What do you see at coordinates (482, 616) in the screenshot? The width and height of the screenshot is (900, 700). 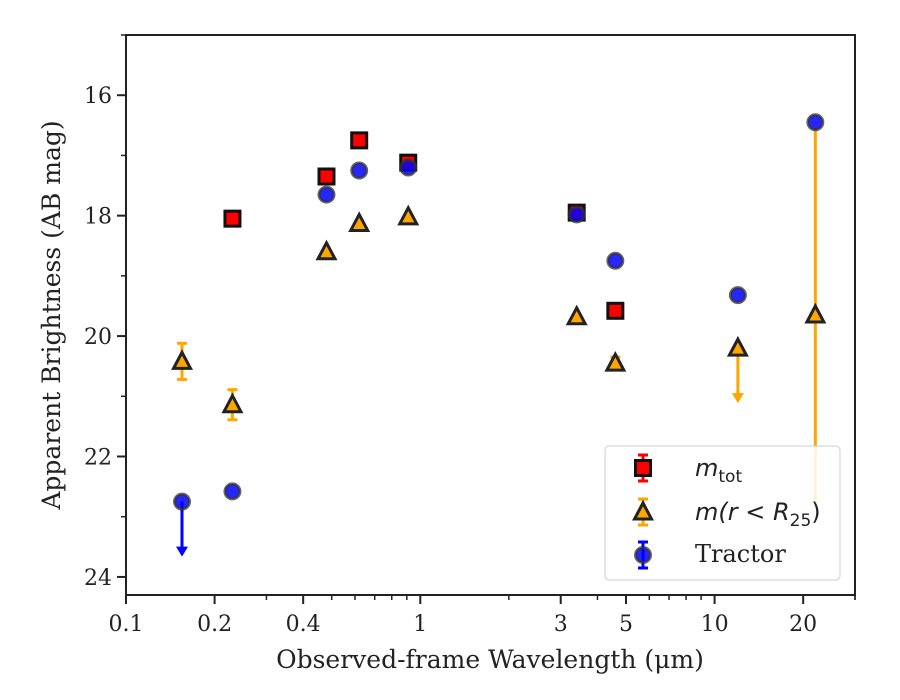 I see `x-axis-ticks: 0.1 0.2 0.4 1 3 5 10 20` at bounding box center [482, 616].